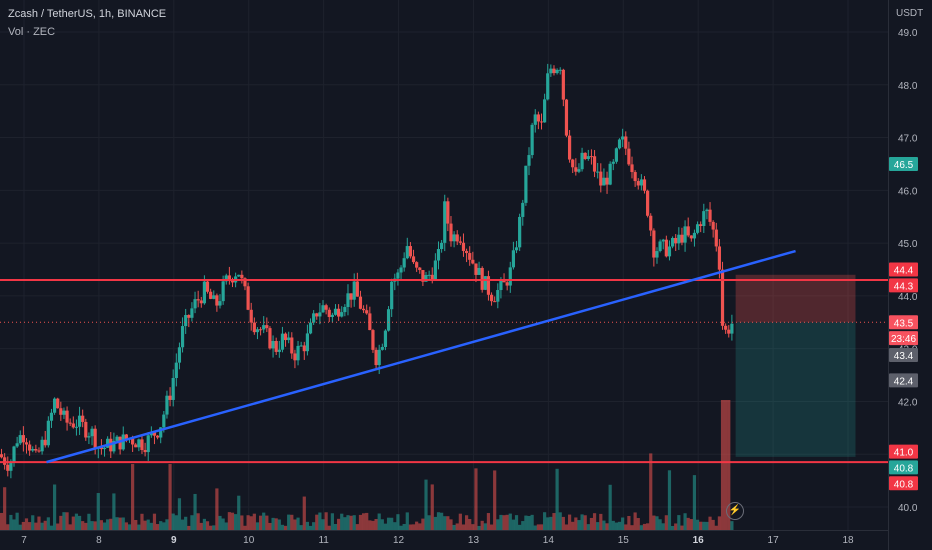  I want to click on volume-indicator-label: Vol · ZEC, so click(32, 32).